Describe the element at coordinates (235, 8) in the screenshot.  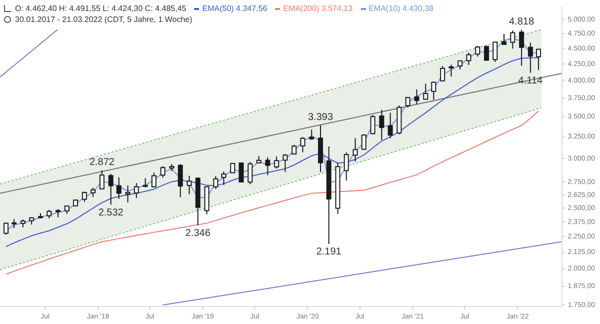
I see `legend-label: EMA(50) 4.347,56` at that location.